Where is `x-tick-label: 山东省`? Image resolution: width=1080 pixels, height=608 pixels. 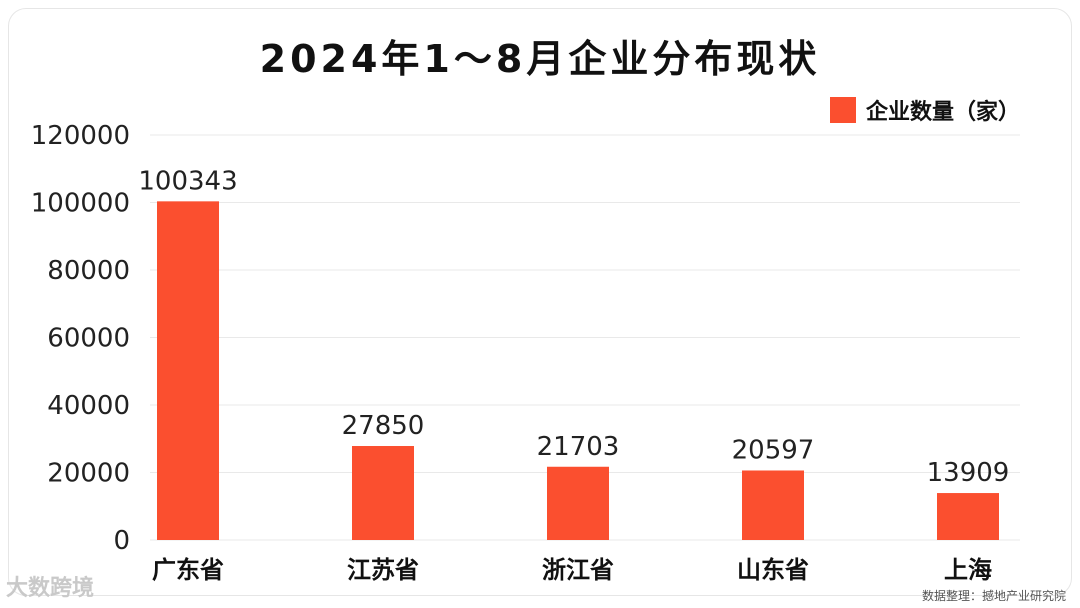 x-tick-label: 山东省 is located at coordinates (773, 570).